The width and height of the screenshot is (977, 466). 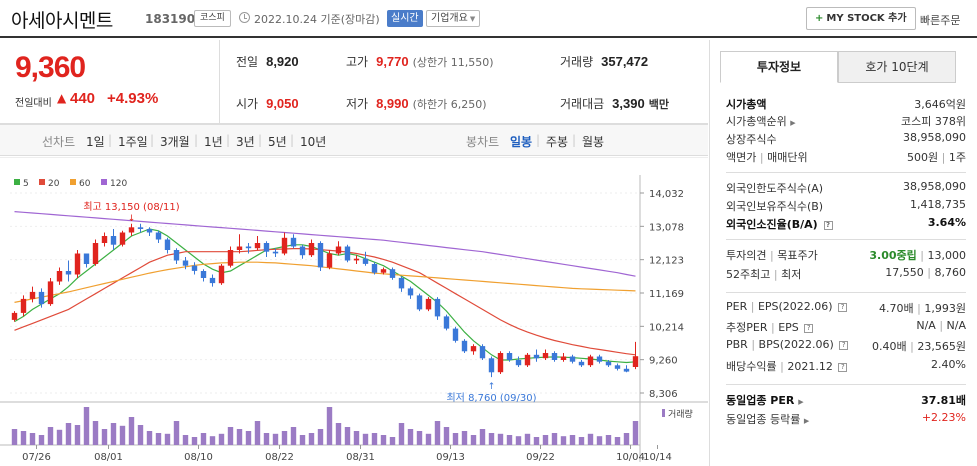 I want to click on add-mystock-button: + MY STOCK 추가, so click(x=861, y=18).